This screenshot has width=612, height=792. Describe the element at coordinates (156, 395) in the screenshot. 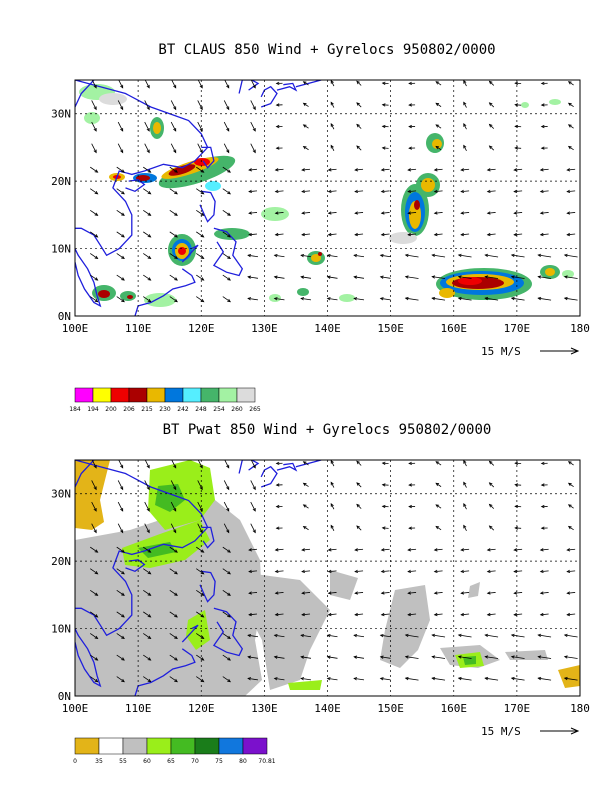

I see `colorbar-swatch` at that location.